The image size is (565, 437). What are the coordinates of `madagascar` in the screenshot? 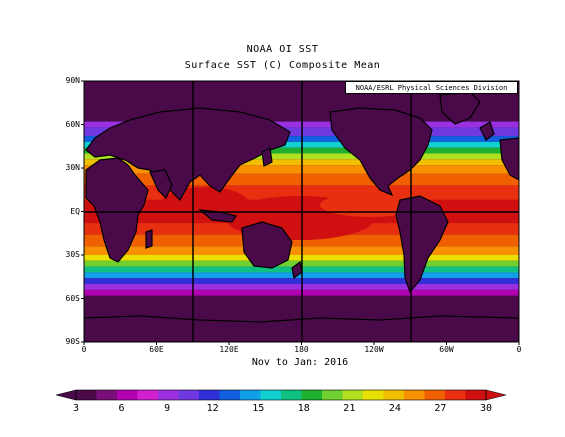 It's located at (149, 239).